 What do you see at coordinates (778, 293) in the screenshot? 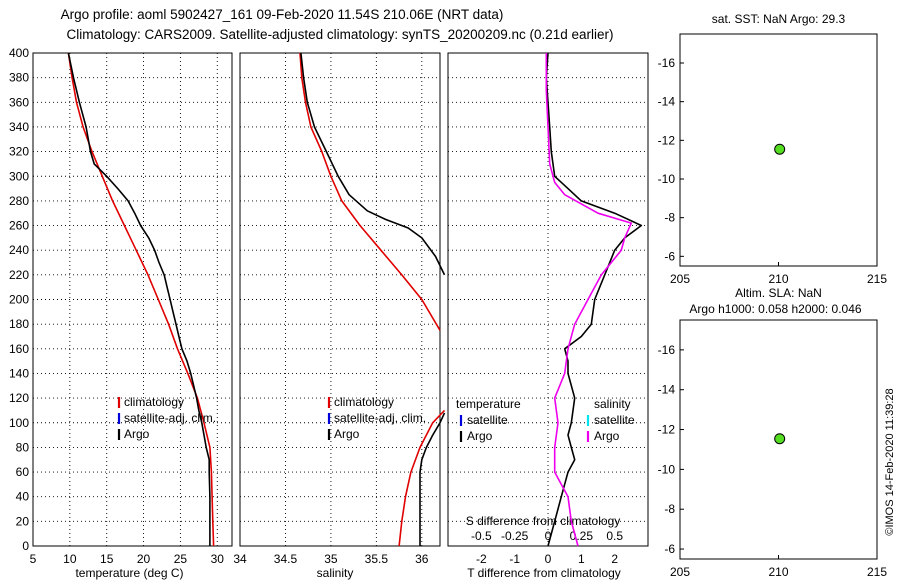
I see `sla-title: Altim. SLA: NaN` at bounding box center [778, 293].